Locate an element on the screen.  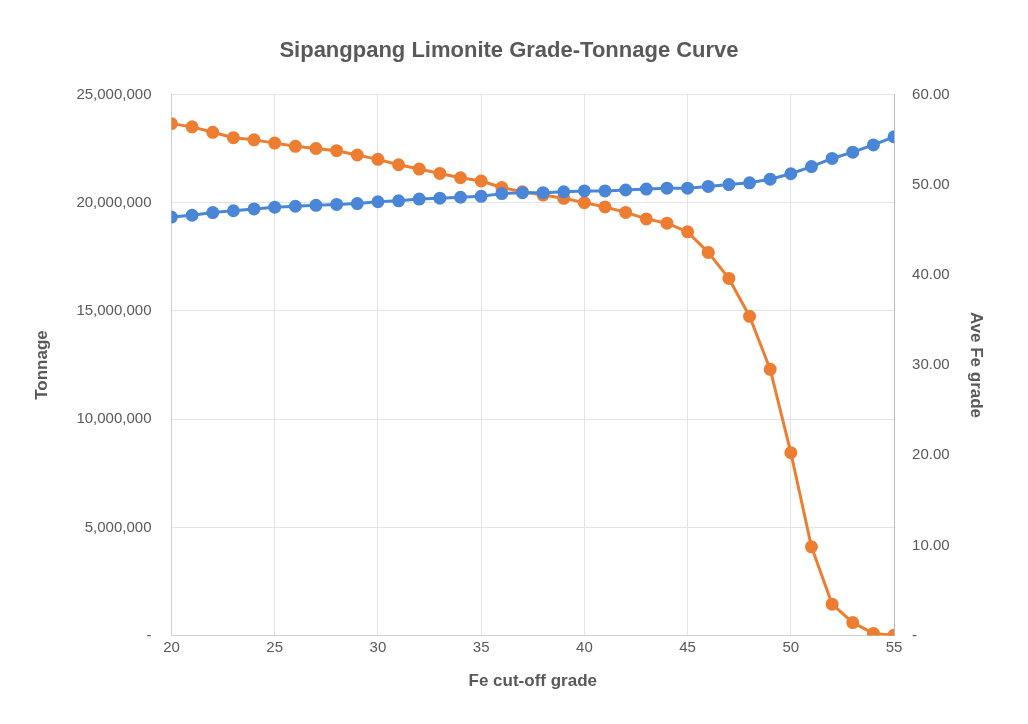
y2-tick-label: - is located at coordinates (915, 634).